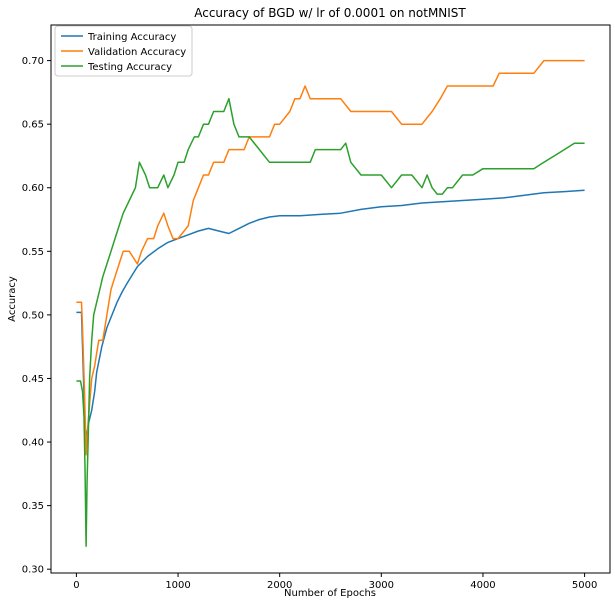 This screenshot has width=615, height=604. Describe the element at coordinates (129, 67) in the screenshot. I see `legend-label-testing: Testing Accuracy` at that location.